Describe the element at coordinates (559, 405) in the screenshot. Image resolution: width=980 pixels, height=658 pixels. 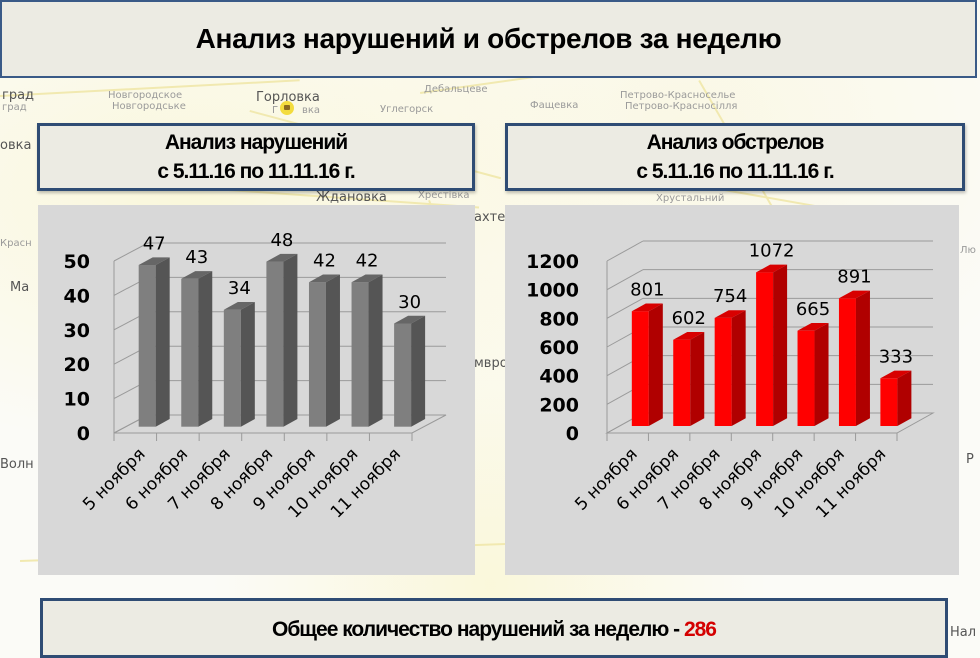
I see `y-tick-label: 200` at that location.